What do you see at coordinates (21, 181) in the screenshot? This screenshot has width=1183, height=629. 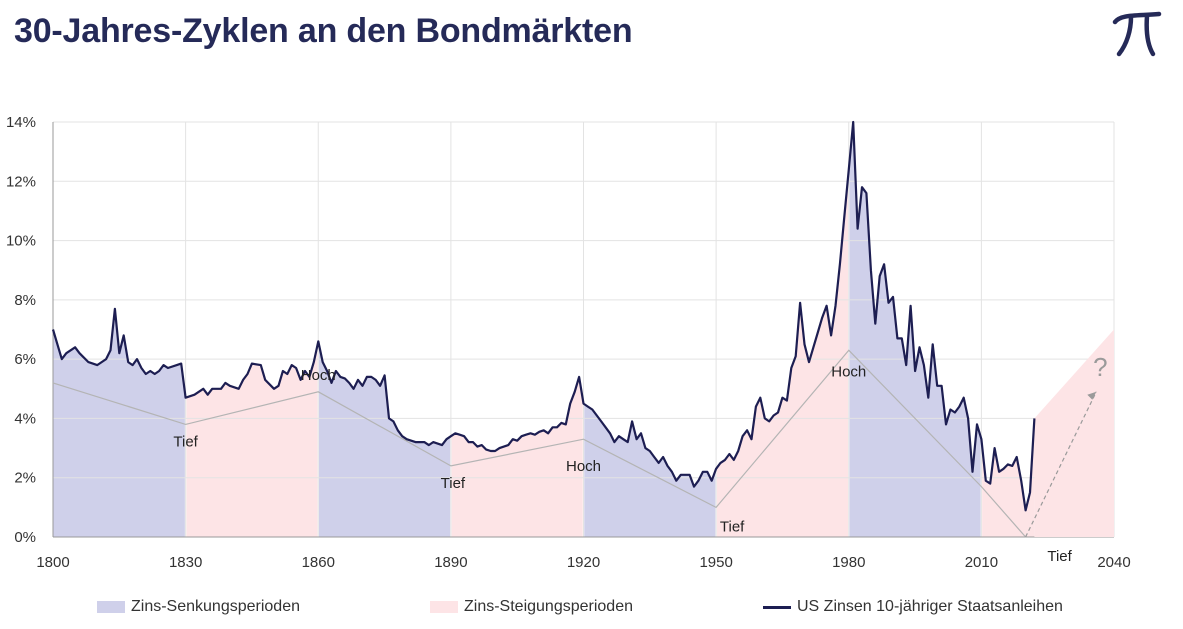 I see `y-tick-label: 12%` at bounding box center [21, 181].